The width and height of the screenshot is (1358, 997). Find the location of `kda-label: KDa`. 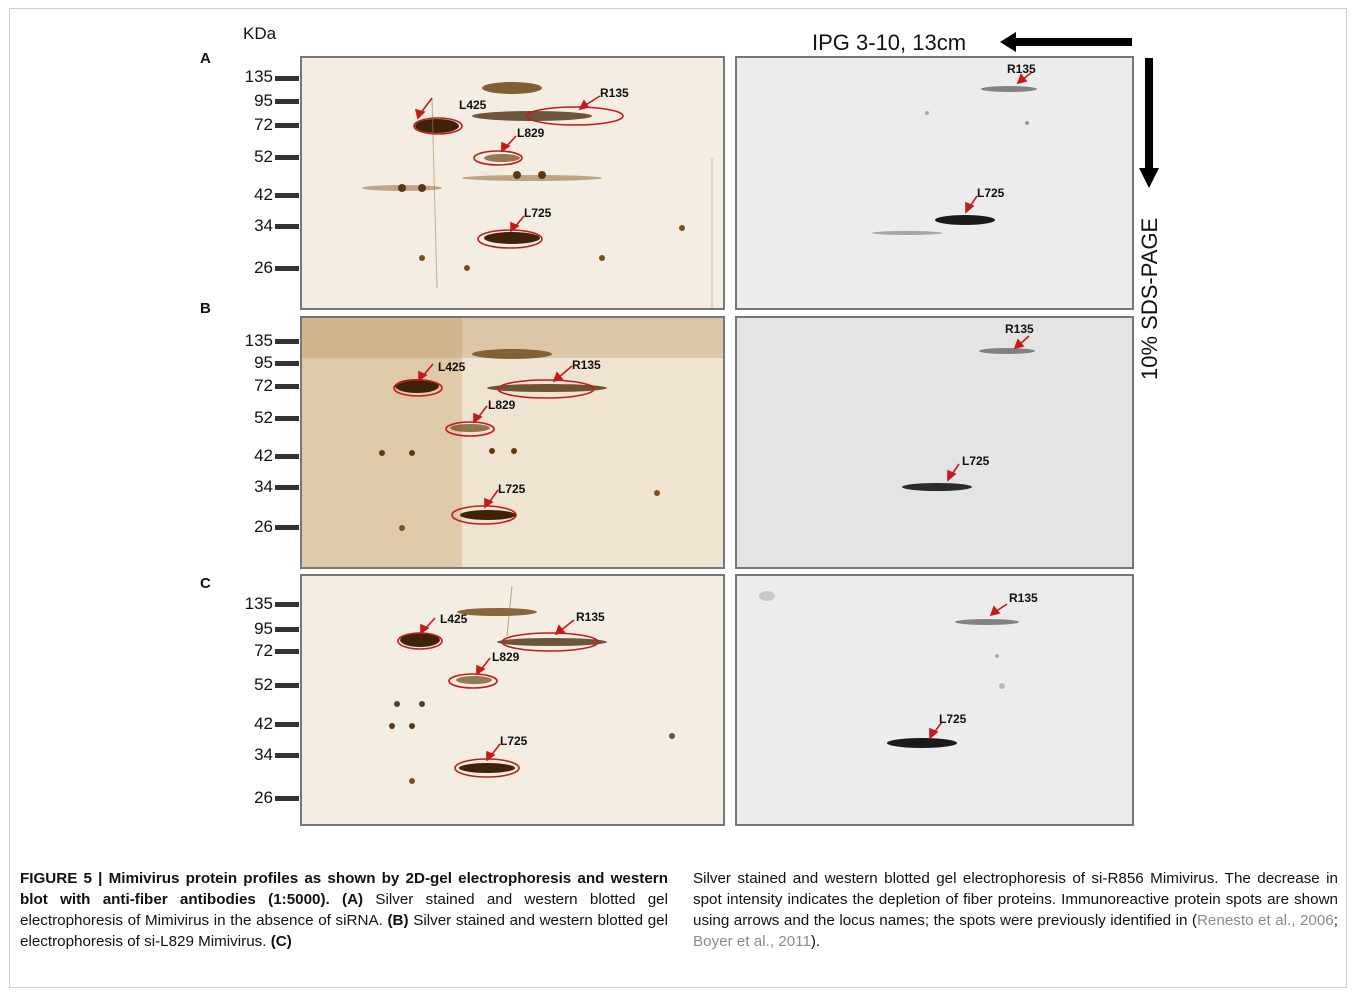

kda-label: KDa is located at coordinates (260, 33).